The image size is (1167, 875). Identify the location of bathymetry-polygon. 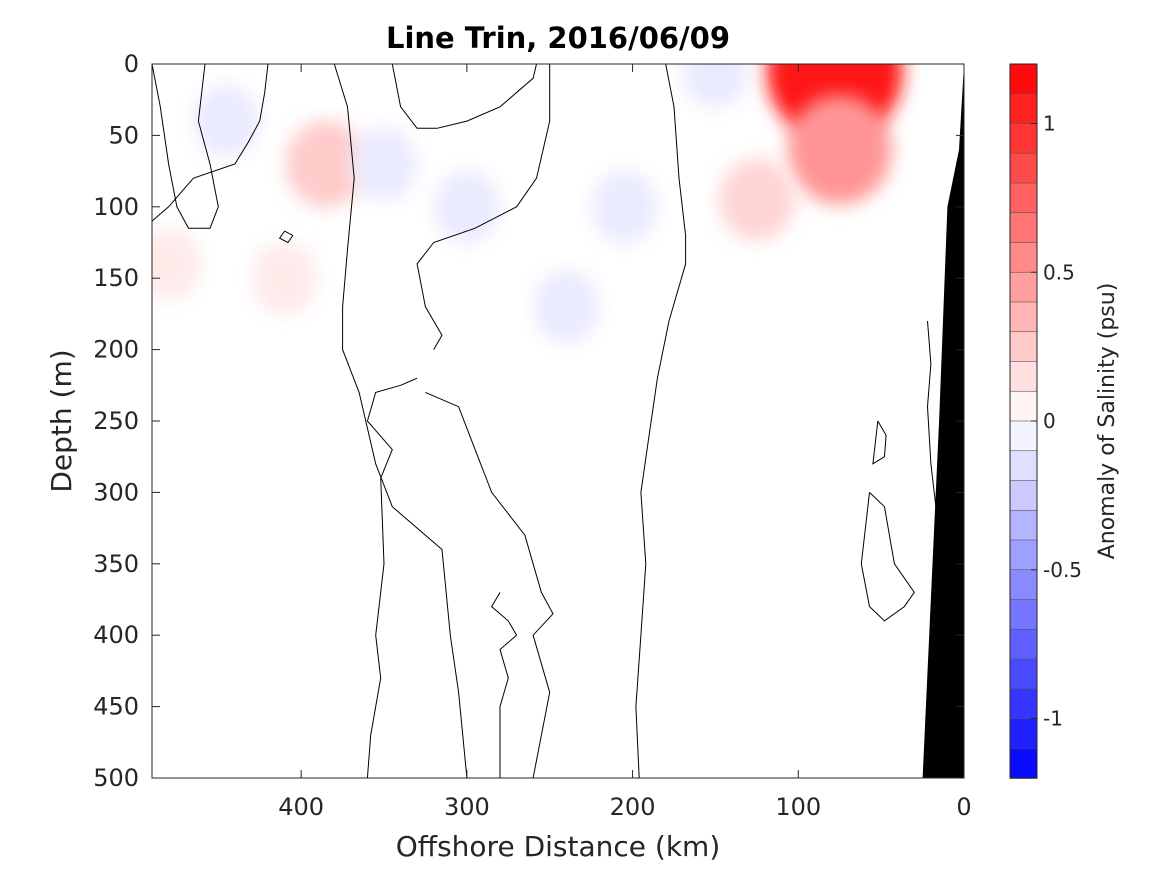
(943, 421).